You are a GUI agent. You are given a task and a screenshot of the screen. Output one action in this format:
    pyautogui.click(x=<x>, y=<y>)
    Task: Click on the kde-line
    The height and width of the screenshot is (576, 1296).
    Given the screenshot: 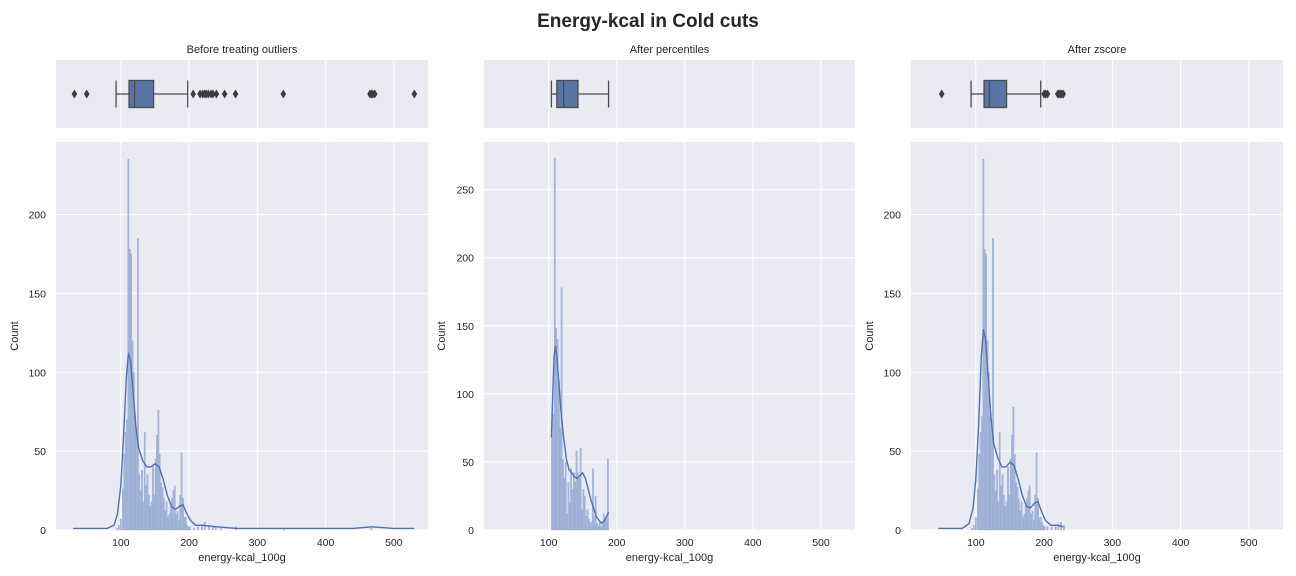 What is the action you would take?
    pyautogui.click(x=580, y=434)
    